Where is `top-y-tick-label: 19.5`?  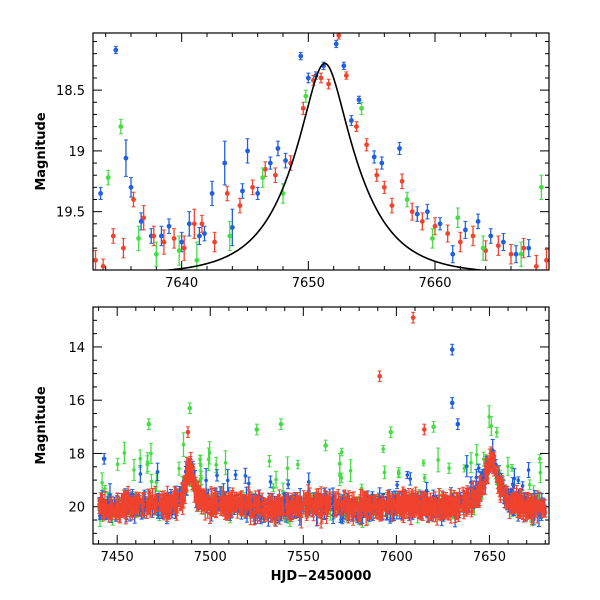
top-y-tick-label: 19.5 is located at coordinates (70, 213).